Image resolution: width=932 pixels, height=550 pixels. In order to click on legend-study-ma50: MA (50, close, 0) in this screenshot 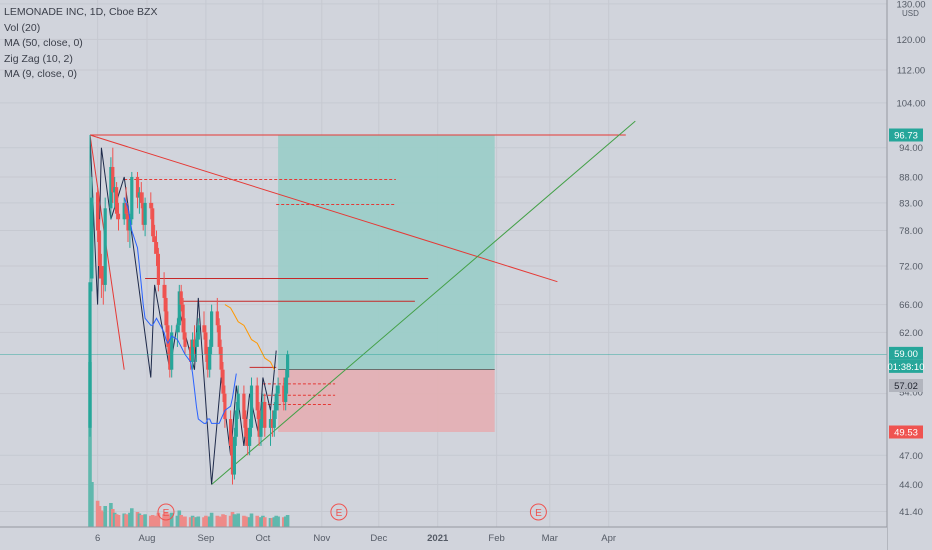, I will do `click(43, 43)`.